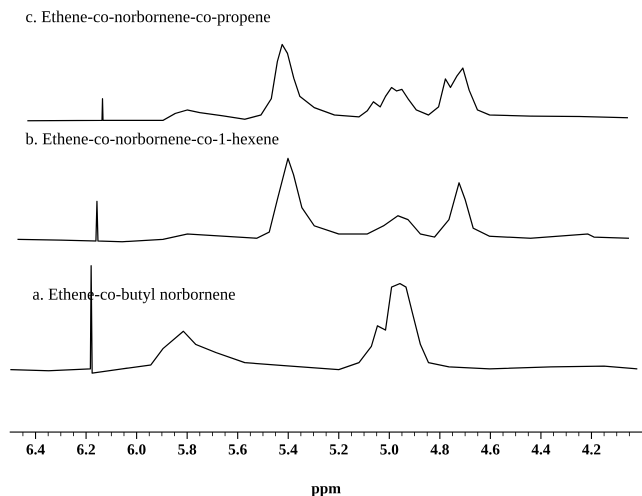 Image resolution: width=642 pixels, height=496 pixels. Describe the element at coordinates (541, 449) in the screenshot. I see `x-tick-label: 4.4` at that location.